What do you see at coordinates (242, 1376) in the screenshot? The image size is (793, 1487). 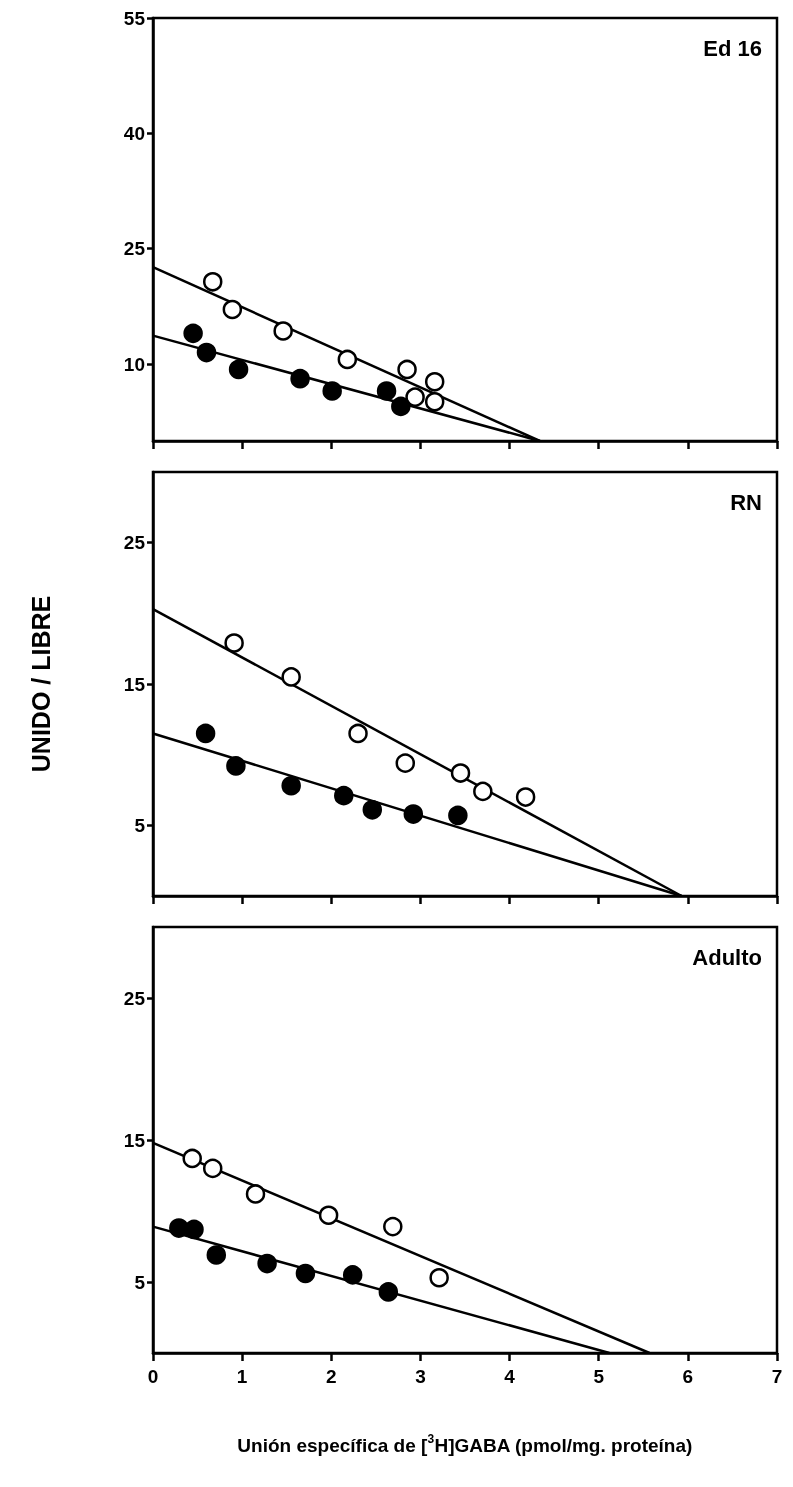 I see `x-tick-label: 1` at bounding box center [242, 1376].